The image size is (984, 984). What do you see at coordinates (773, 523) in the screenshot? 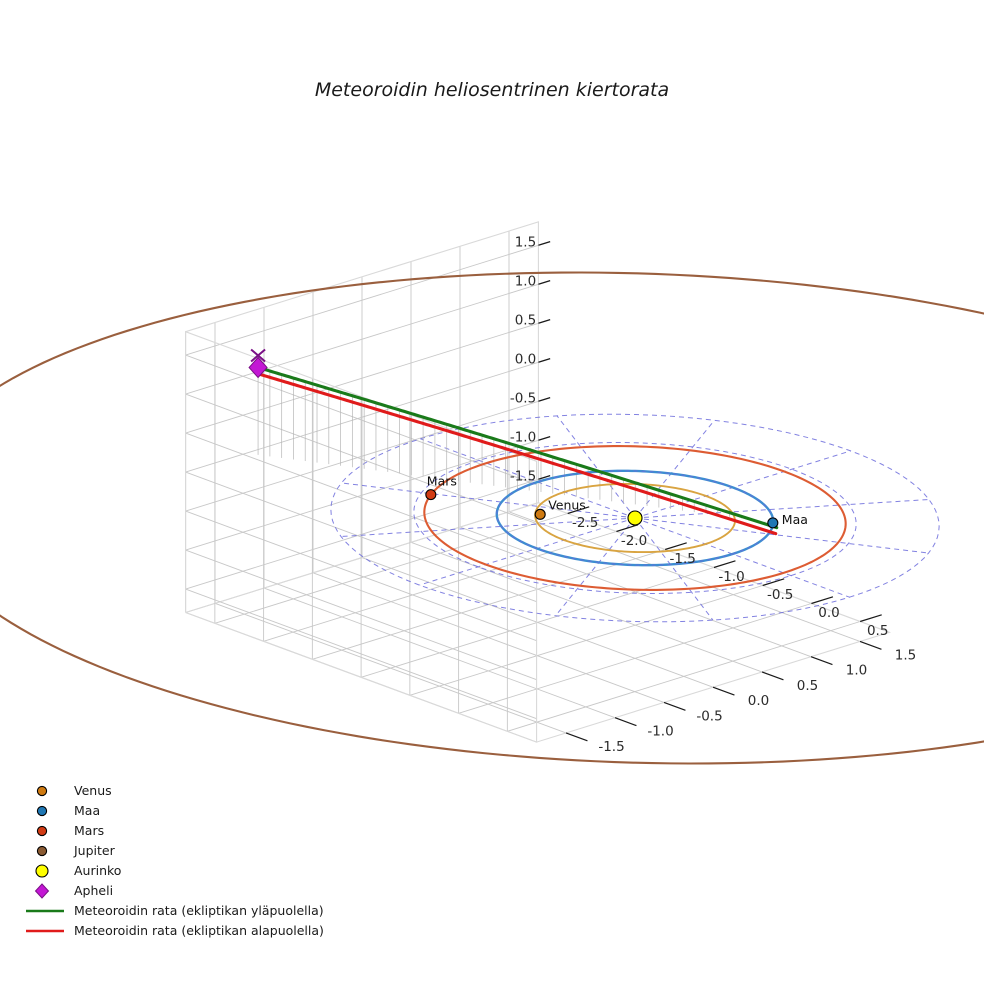
I see `maa-marker` at bounding box center [773, 523].